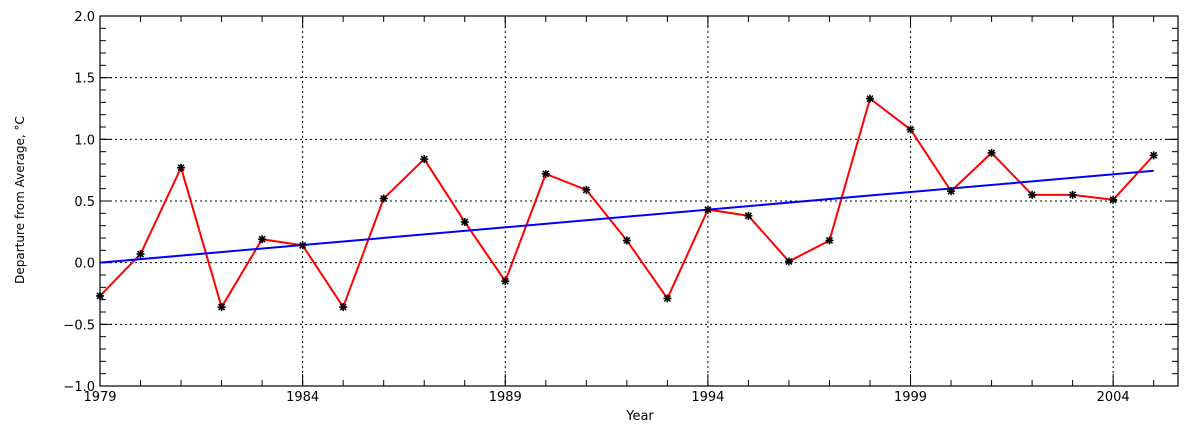  I want to click on x-tick-label: 2004, so click(1113, 397).